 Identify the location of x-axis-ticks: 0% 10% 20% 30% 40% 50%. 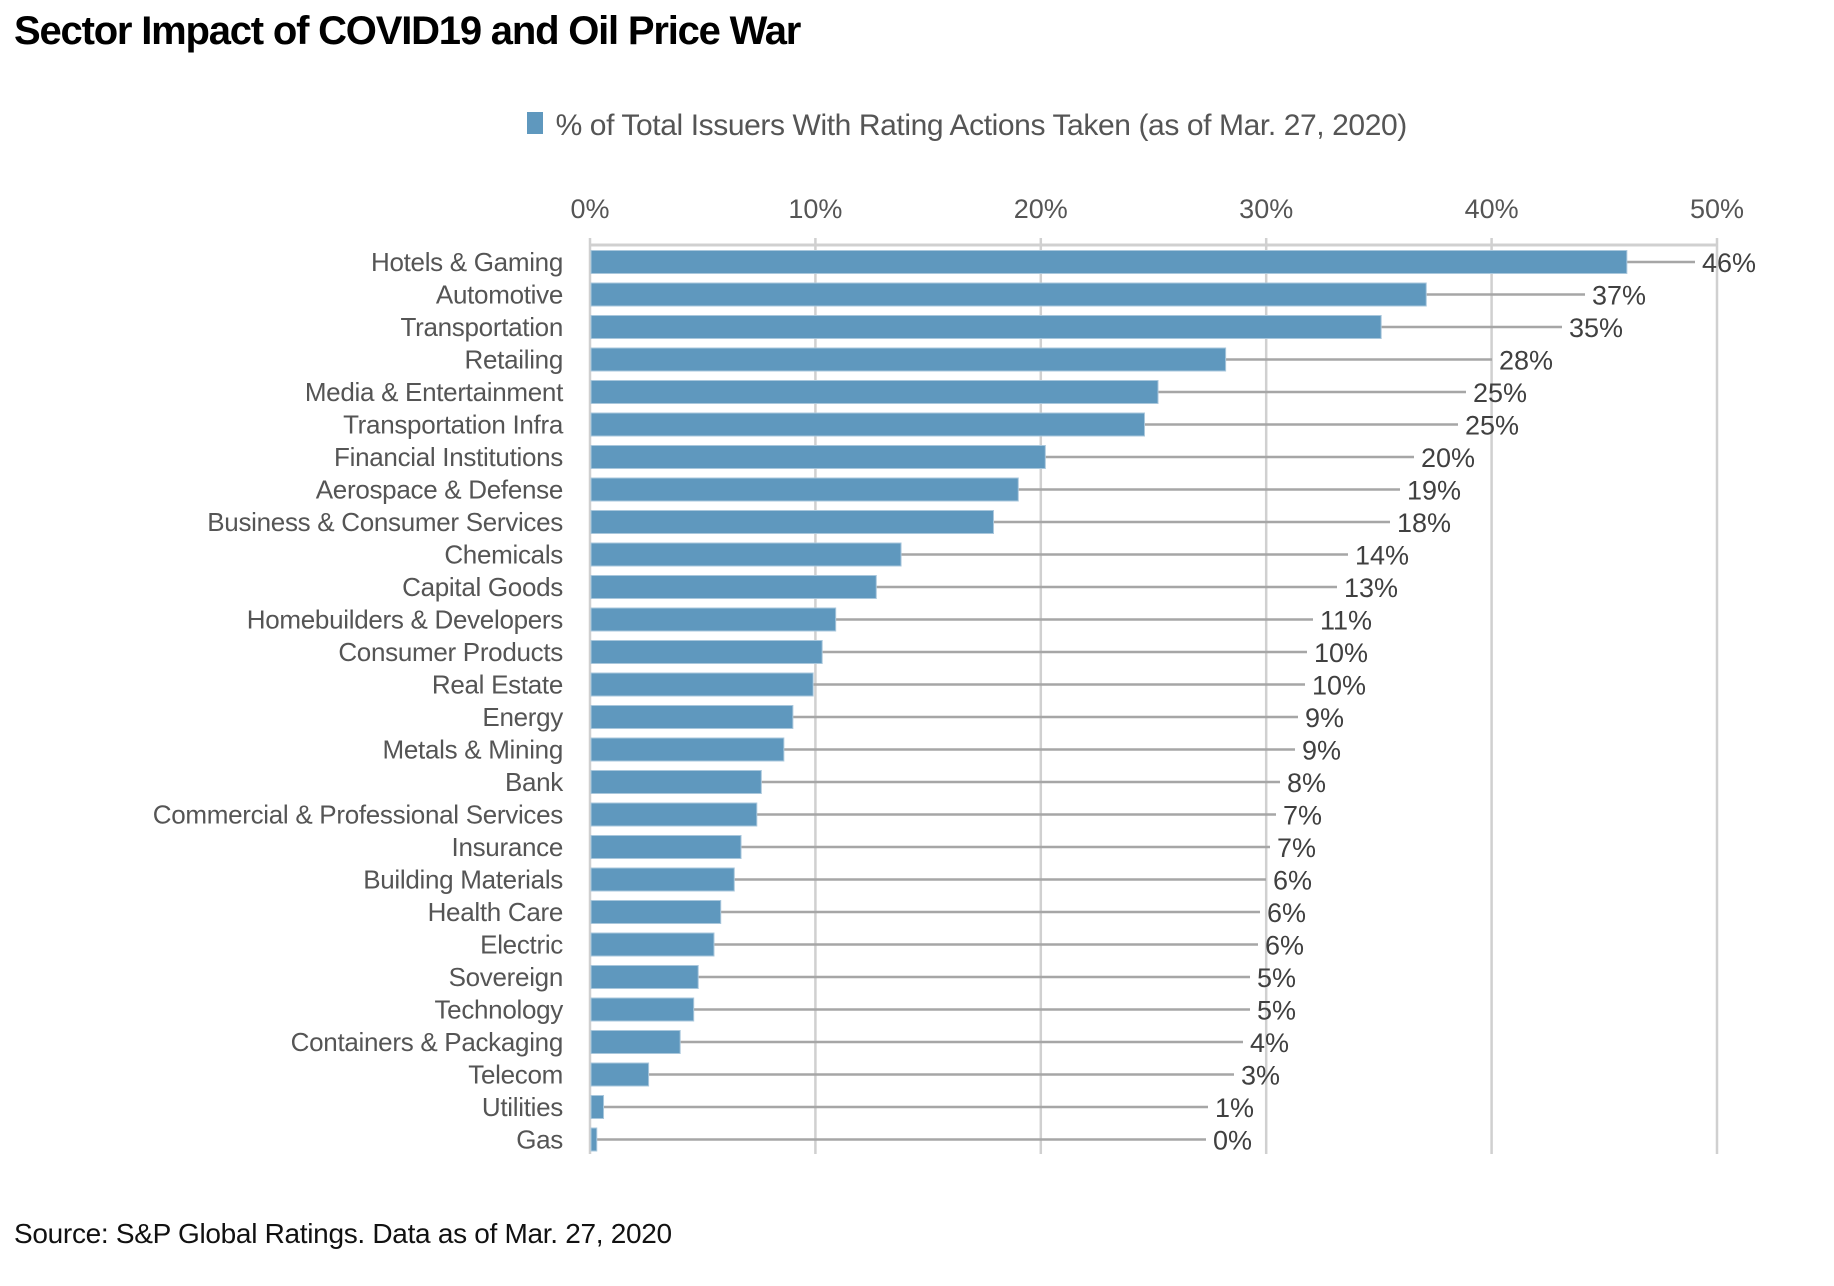
(1157, 209).